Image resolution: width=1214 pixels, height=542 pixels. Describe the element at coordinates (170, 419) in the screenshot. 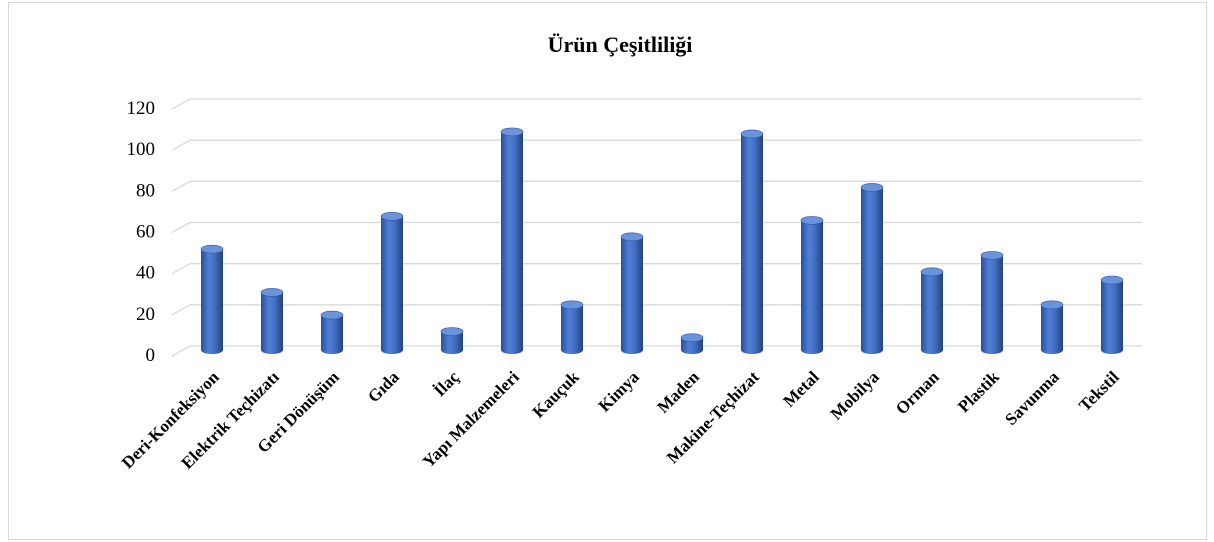

I see `x-tick-label: Deri-Konfeksiyon` at that location.